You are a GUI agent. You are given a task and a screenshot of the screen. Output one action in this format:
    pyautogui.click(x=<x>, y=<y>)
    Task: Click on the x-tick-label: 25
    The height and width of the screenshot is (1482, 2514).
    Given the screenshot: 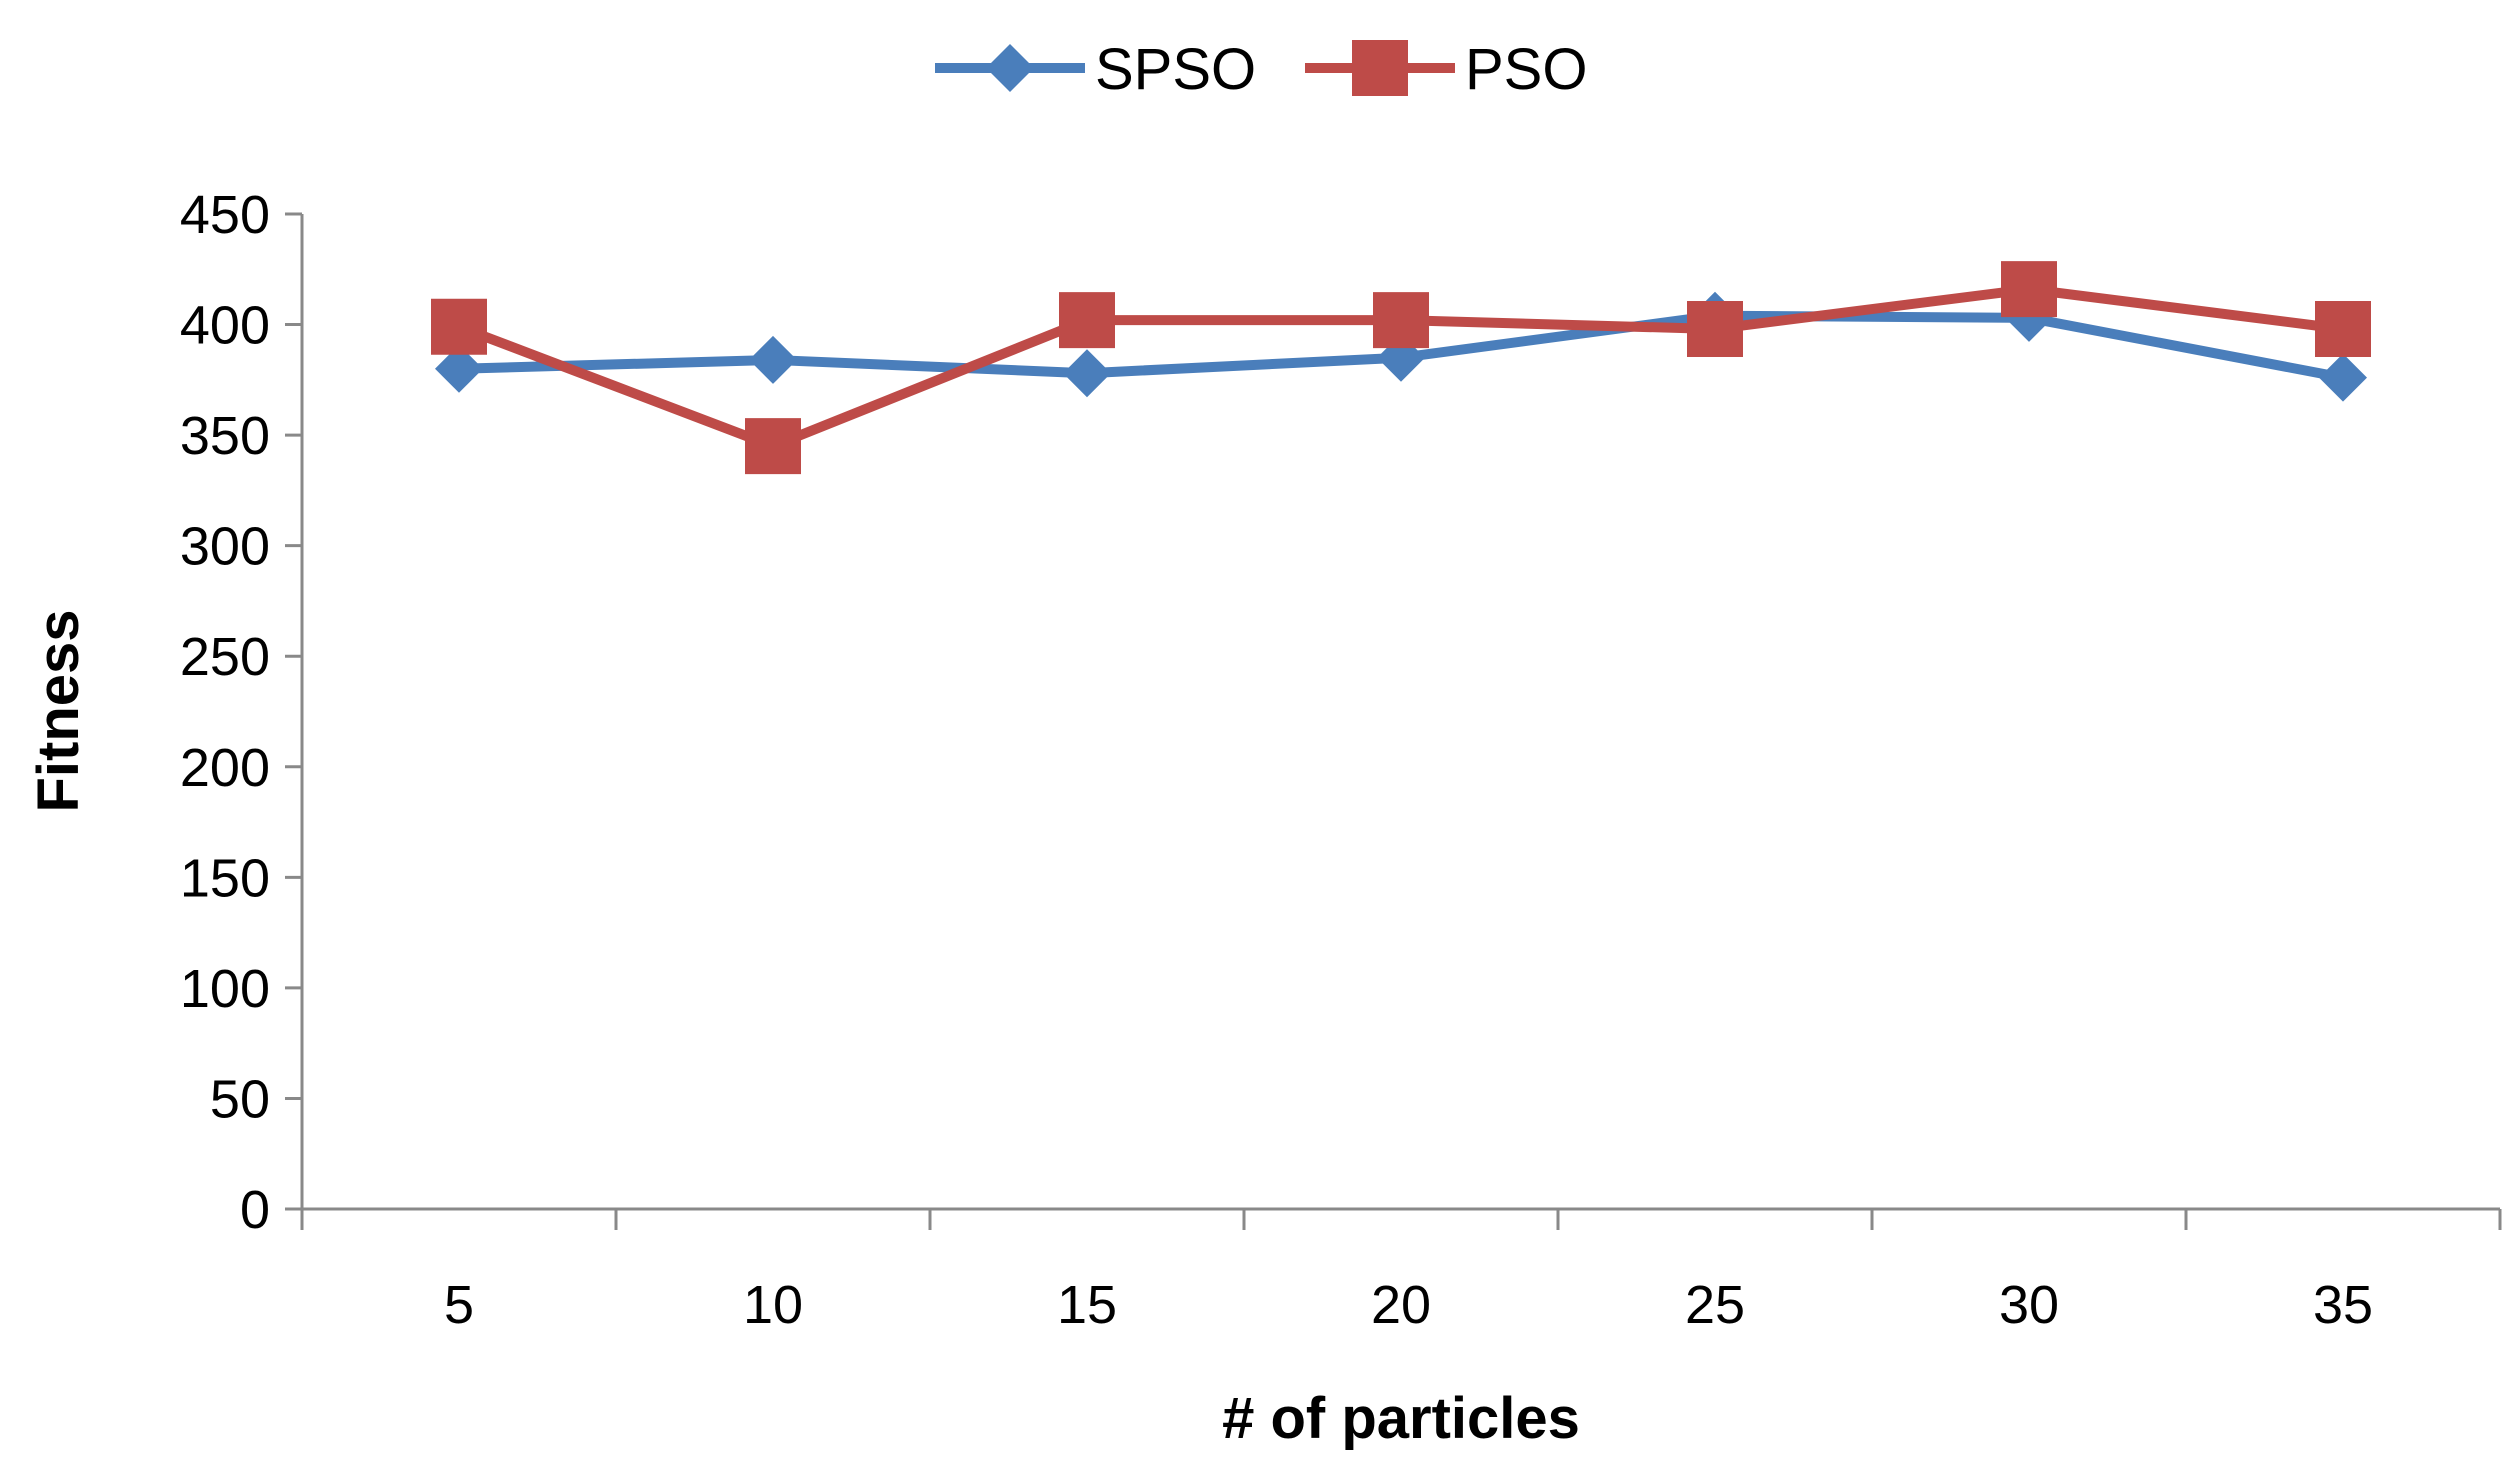 What is the action you would take?
    pyautogui.click(x=1715, y=1305)
    